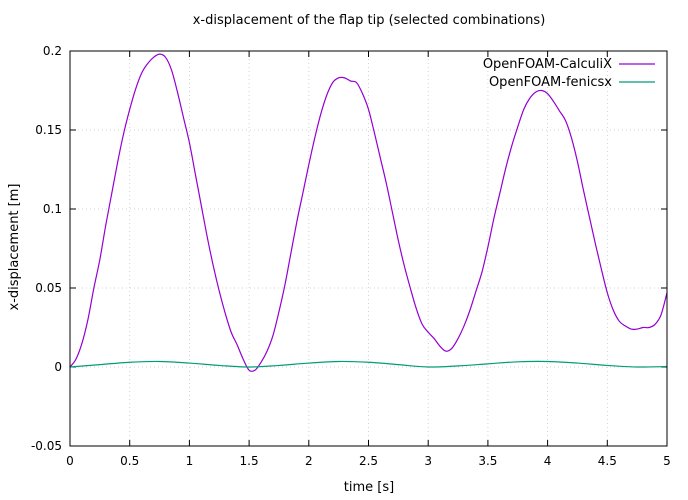  I want to click on x-tick-label: 0.5, so click(129, 461).